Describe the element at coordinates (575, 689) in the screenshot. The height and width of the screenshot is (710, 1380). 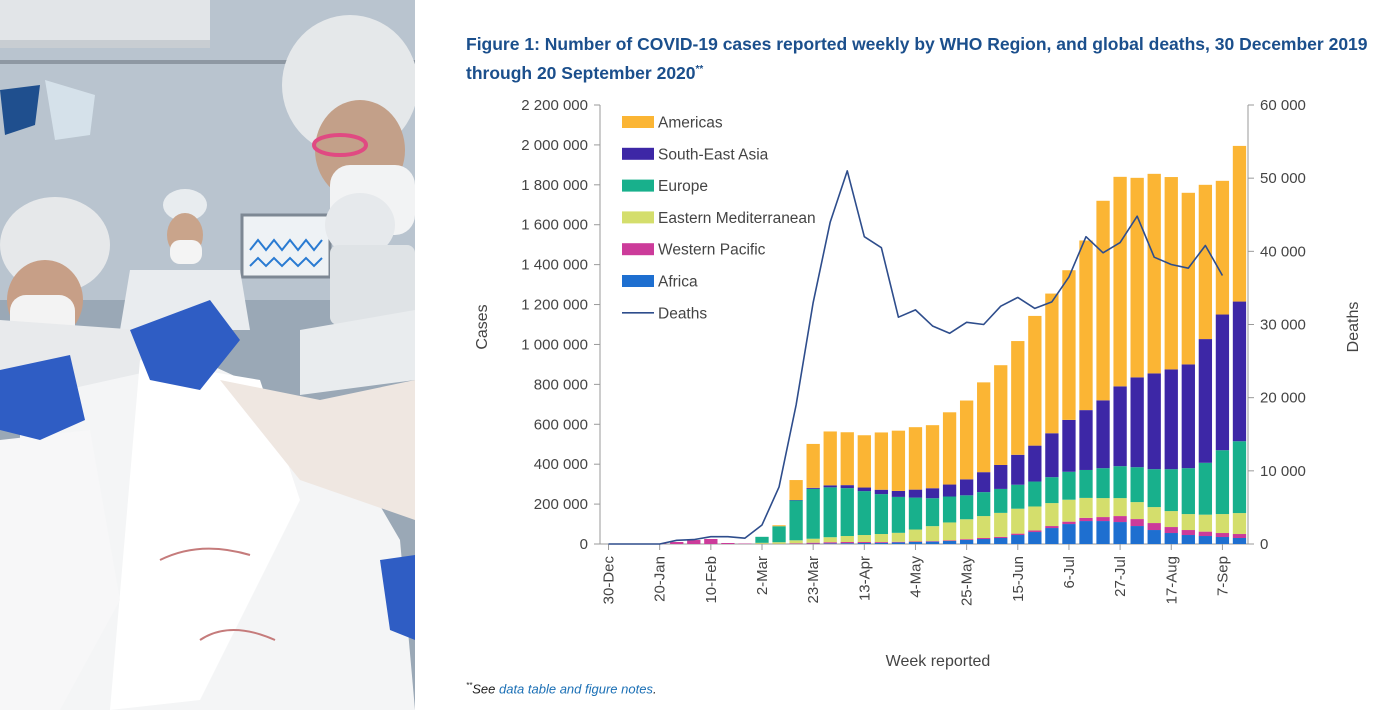
I see `data-table-link: data table and figure notes` at that location.